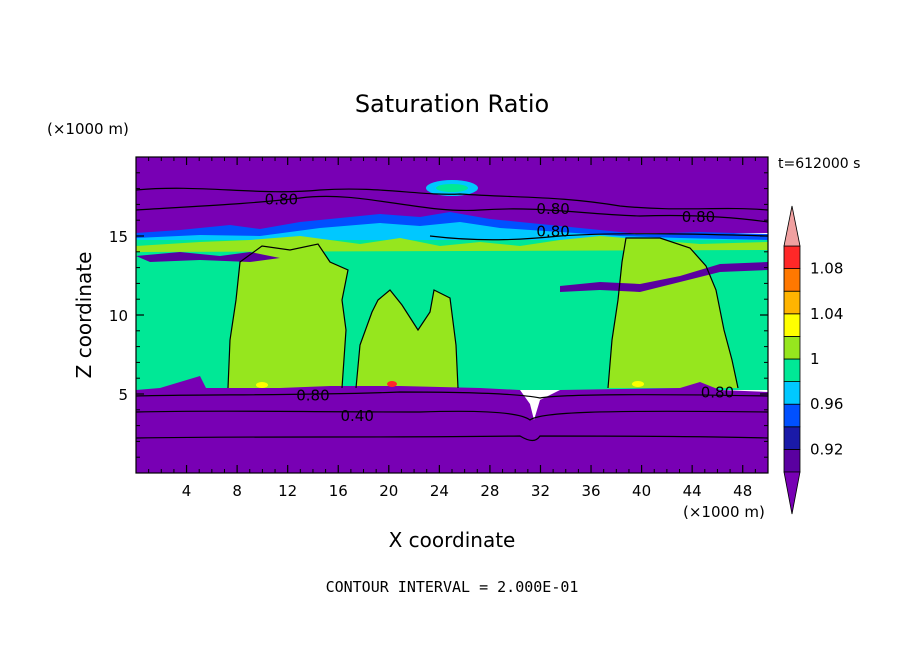  I want to click on time-label: t=612000 s, so click(819, 164).